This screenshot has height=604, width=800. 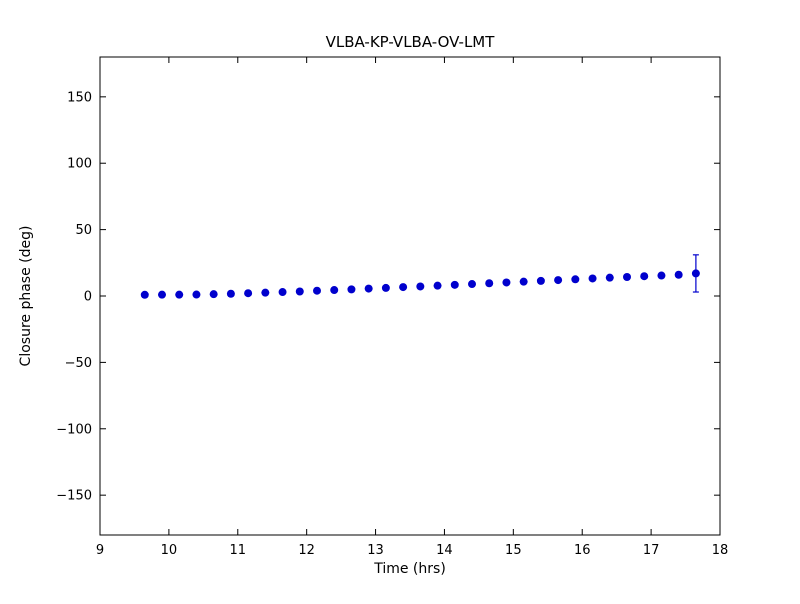 What do you see at coordinates (513, 550) in the screenshot?
I see `x-tick-label: 15` at bounding box center [513, 550].